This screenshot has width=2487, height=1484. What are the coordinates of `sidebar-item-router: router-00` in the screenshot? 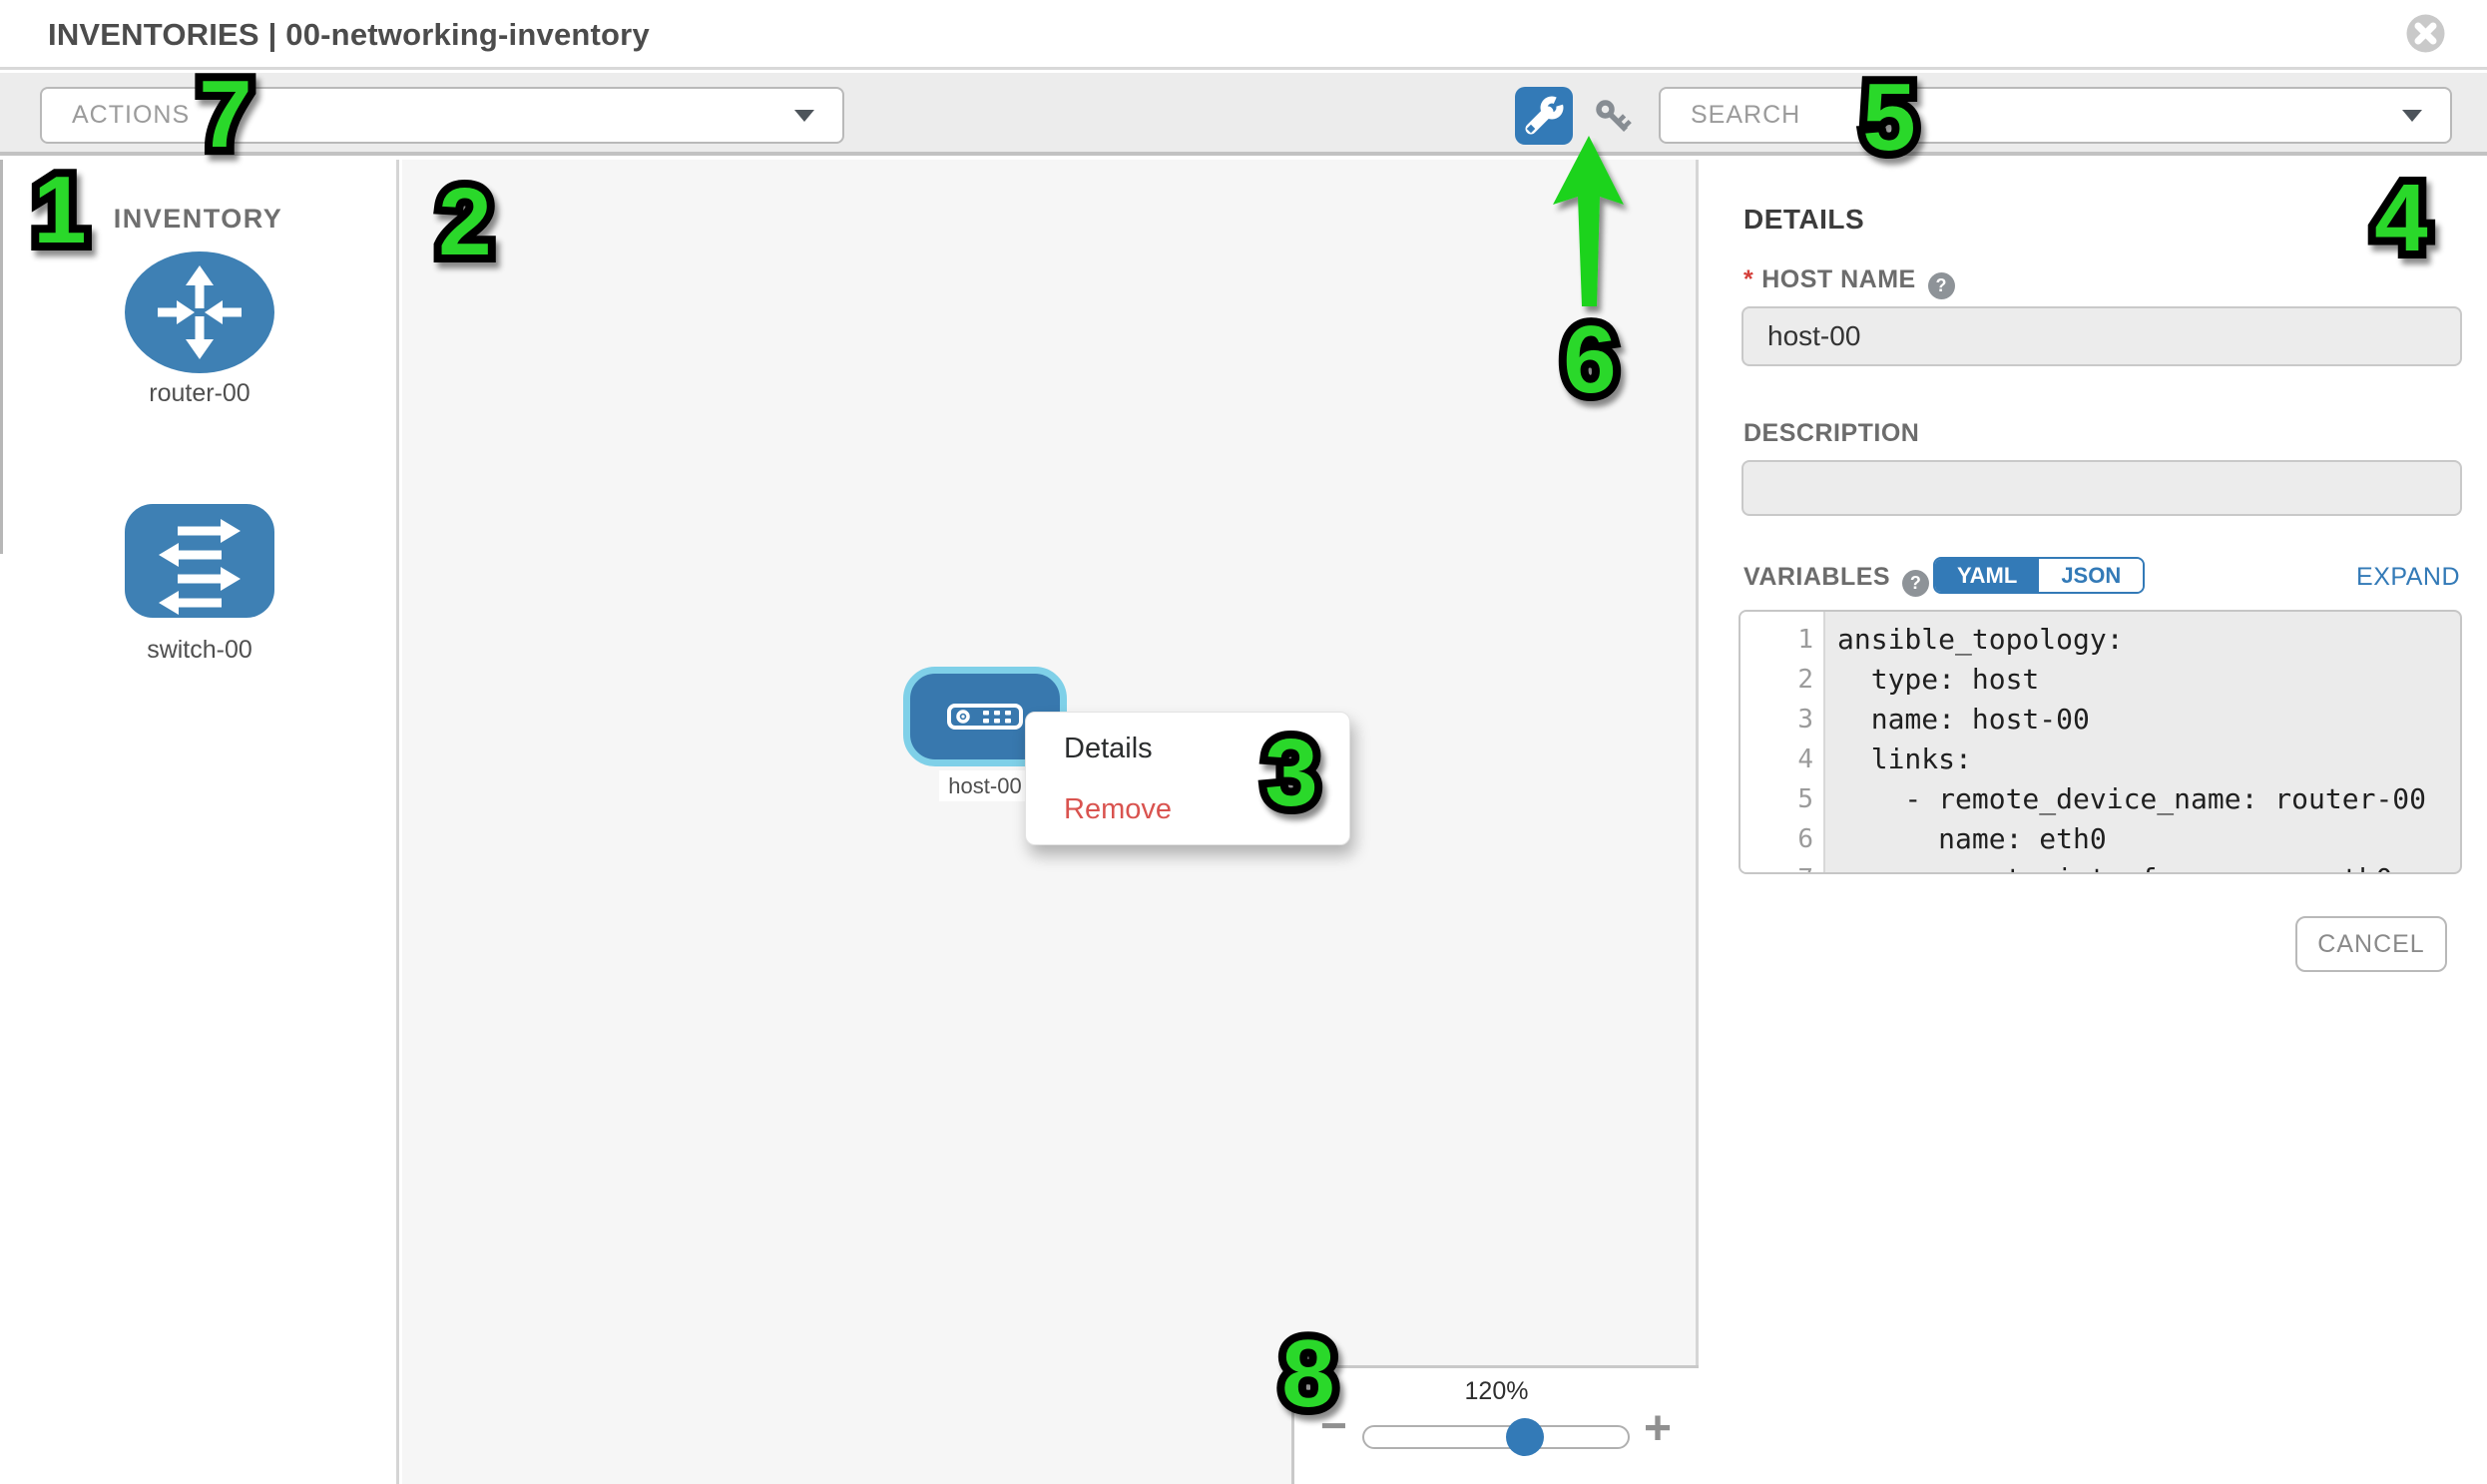 It's located at (199, 329).